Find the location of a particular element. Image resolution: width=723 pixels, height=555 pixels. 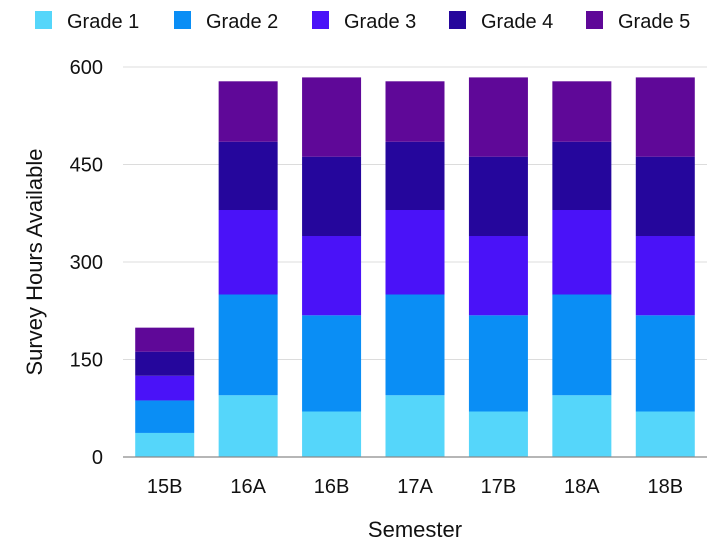

y-tick-labels: 0 150 300 450 600 is located at coordinates (86, 263).